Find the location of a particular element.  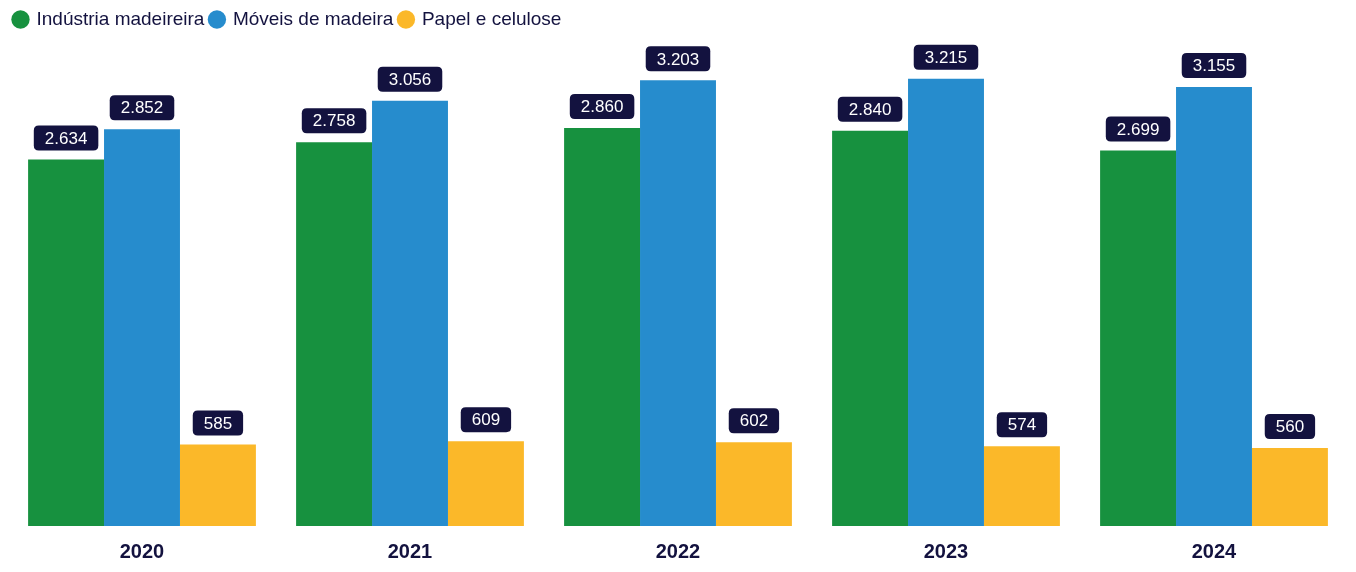

data-label: 2.634 is located at coordinates (66, 138).